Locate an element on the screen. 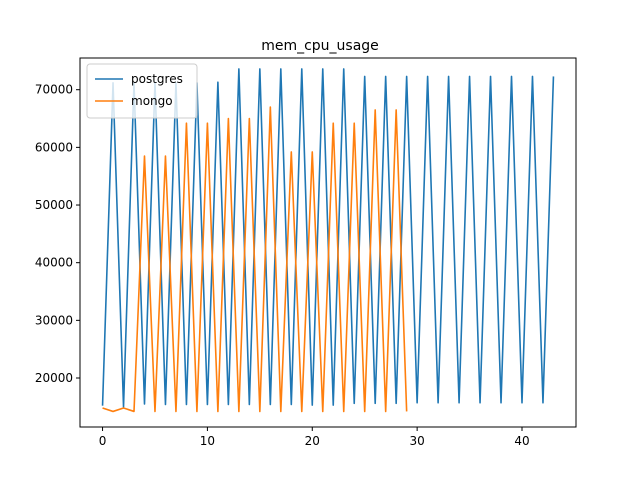 The image size is (640, 480). x-tick-label: 40 is located at coordinates (521, 441).